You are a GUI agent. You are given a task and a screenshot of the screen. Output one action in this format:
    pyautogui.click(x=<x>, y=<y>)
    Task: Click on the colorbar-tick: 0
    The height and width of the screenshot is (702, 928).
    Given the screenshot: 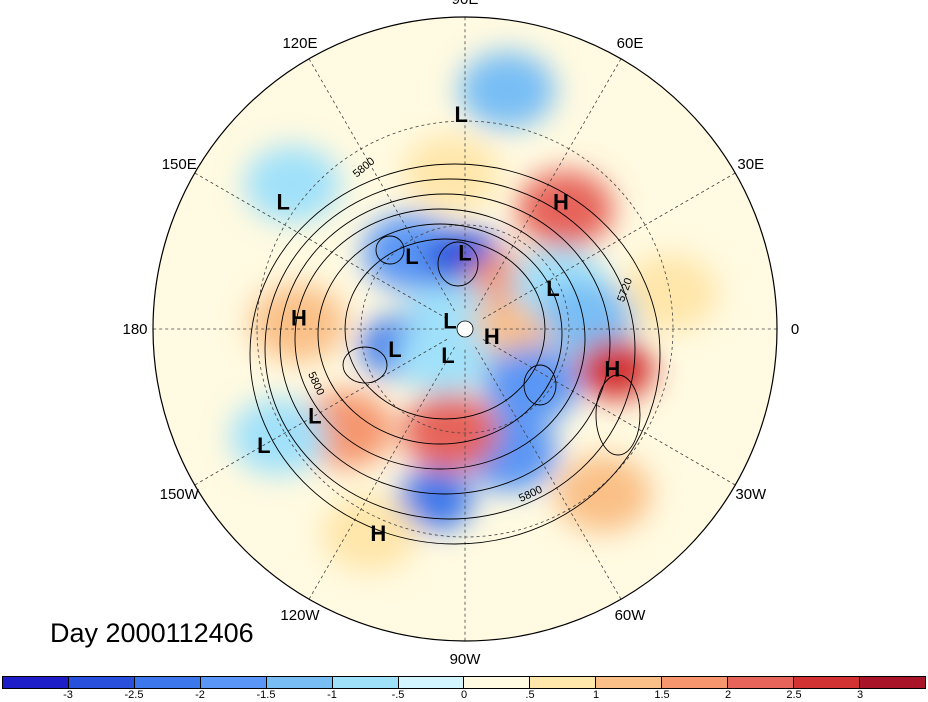 What is the action you would take?
    pyautogui.click(x=464, y=695)
    